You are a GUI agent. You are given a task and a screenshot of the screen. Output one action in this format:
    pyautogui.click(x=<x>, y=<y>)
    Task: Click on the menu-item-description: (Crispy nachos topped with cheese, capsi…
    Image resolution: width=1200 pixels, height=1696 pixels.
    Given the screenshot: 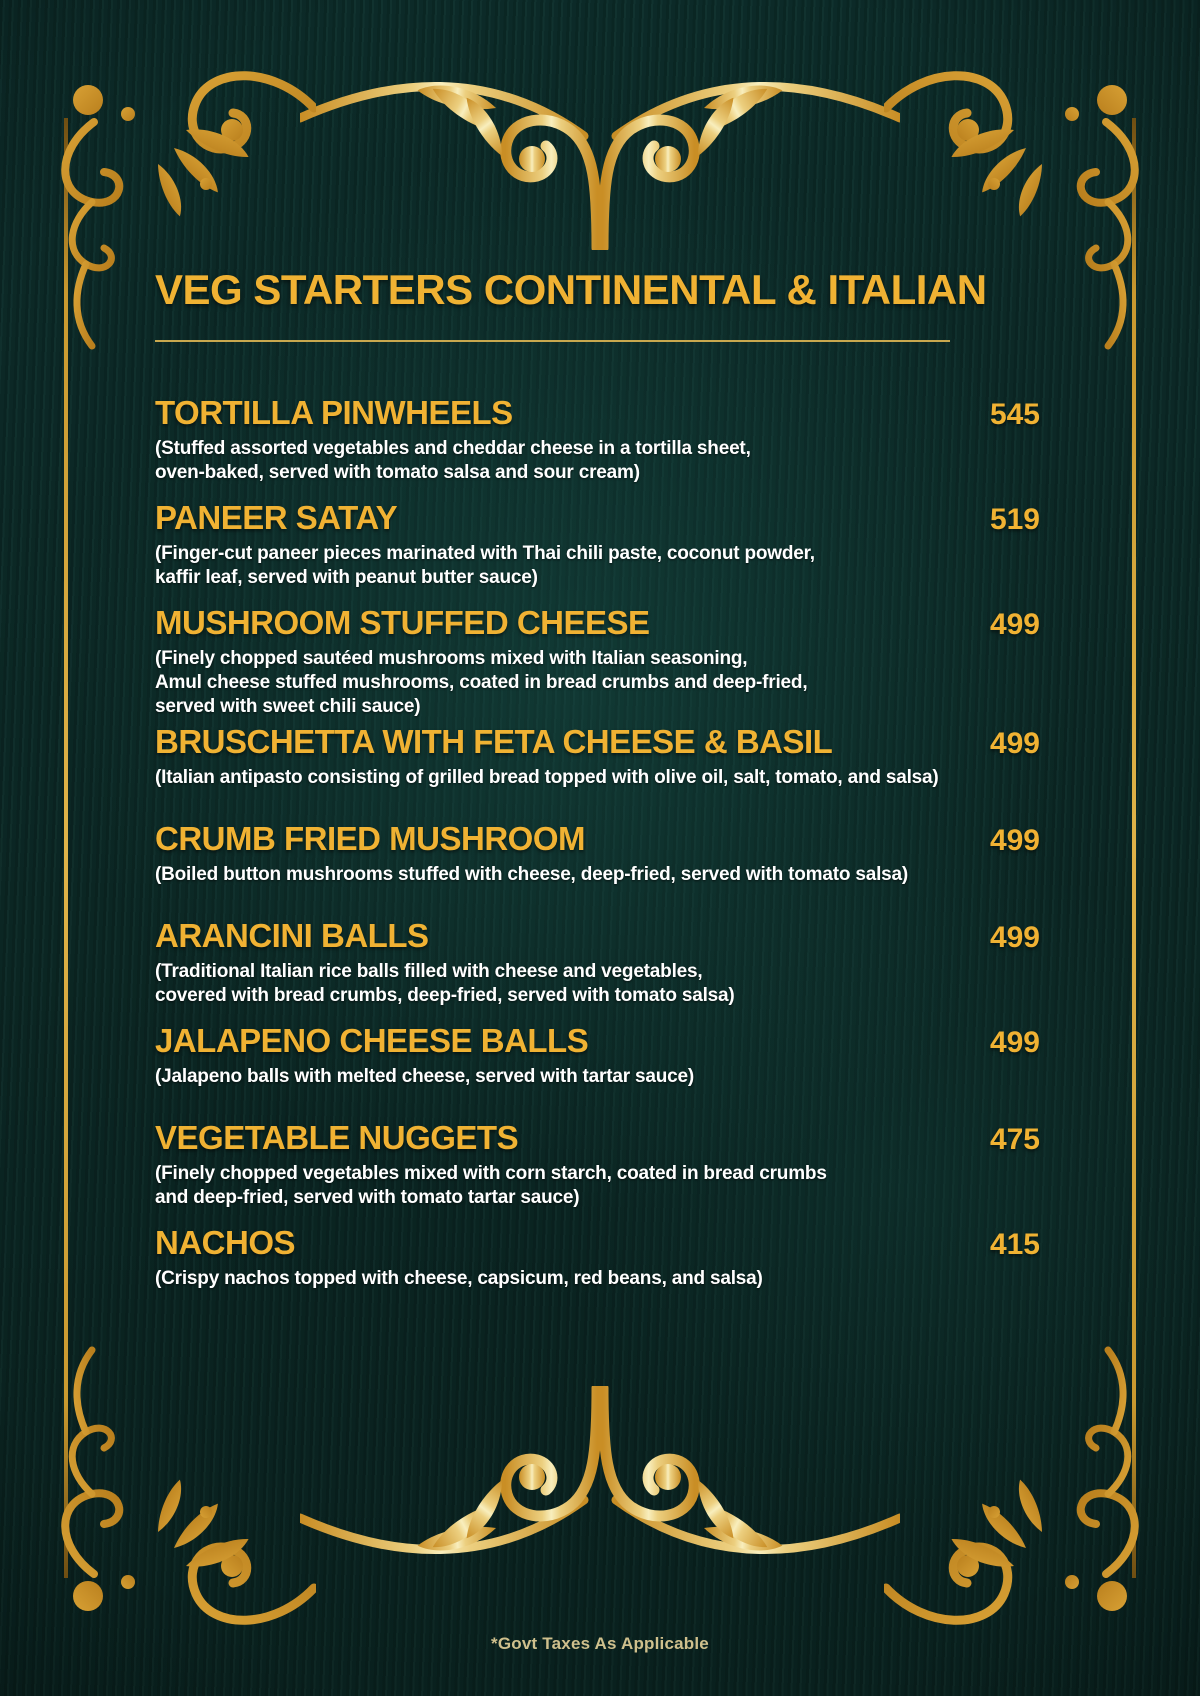 What is the action you would take?
    pyautogui.click(x=459, y=1278)
    